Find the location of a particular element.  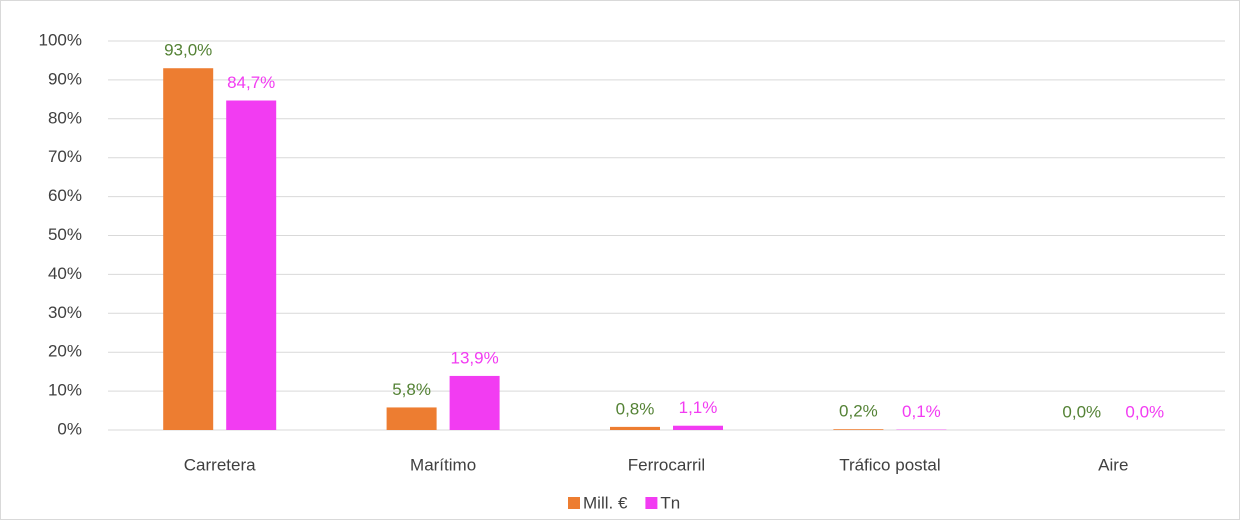

x-tick-label: Aire is located at coordinates (1113, 464).